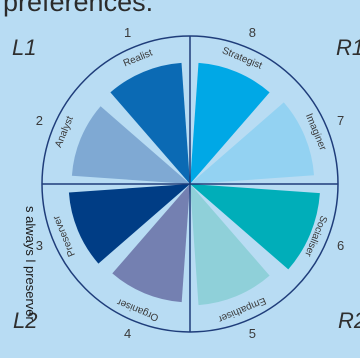 The width and height of the screenshot is (360, 358). I want to click on wedge-socialiser, so click(255, 227).